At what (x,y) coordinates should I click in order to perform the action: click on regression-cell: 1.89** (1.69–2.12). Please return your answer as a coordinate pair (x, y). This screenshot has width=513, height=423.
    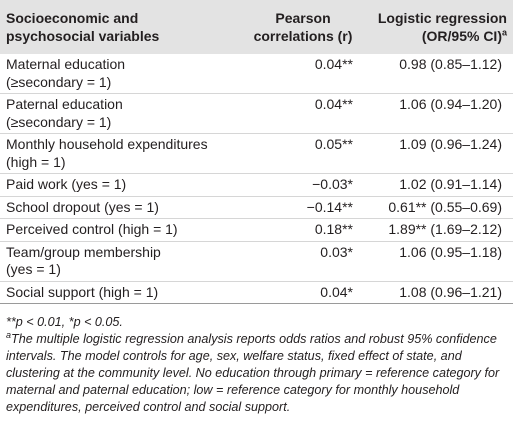
    Looking at the image, I should click on (441, 230).